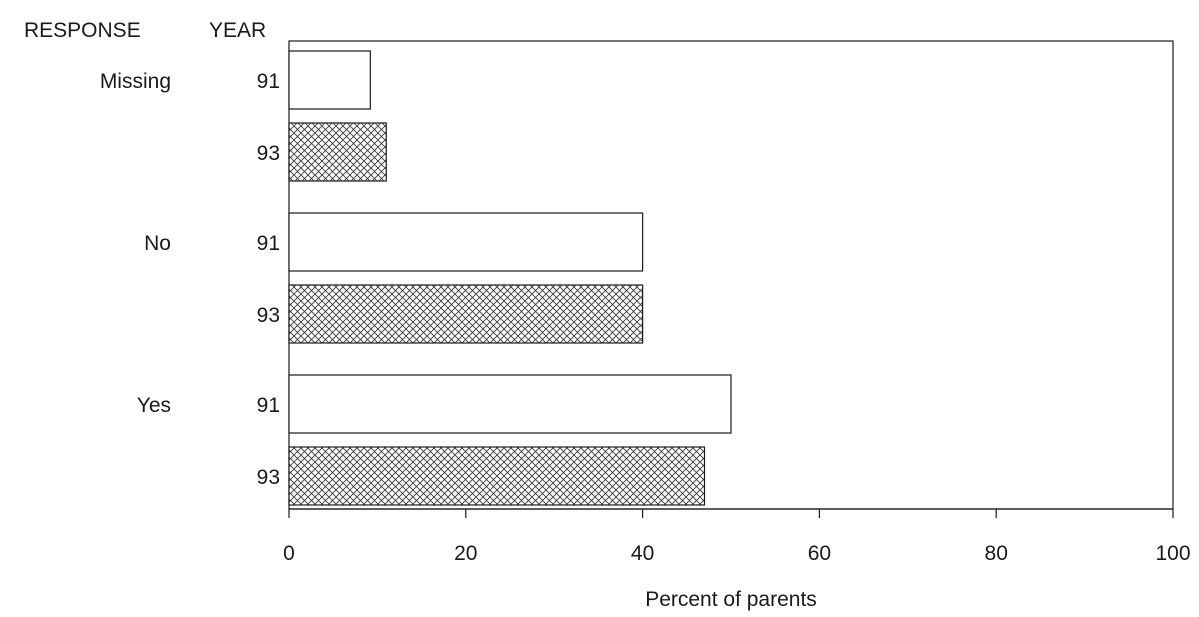  I want to click on year-label-no-93: 93, so click(268, 315).